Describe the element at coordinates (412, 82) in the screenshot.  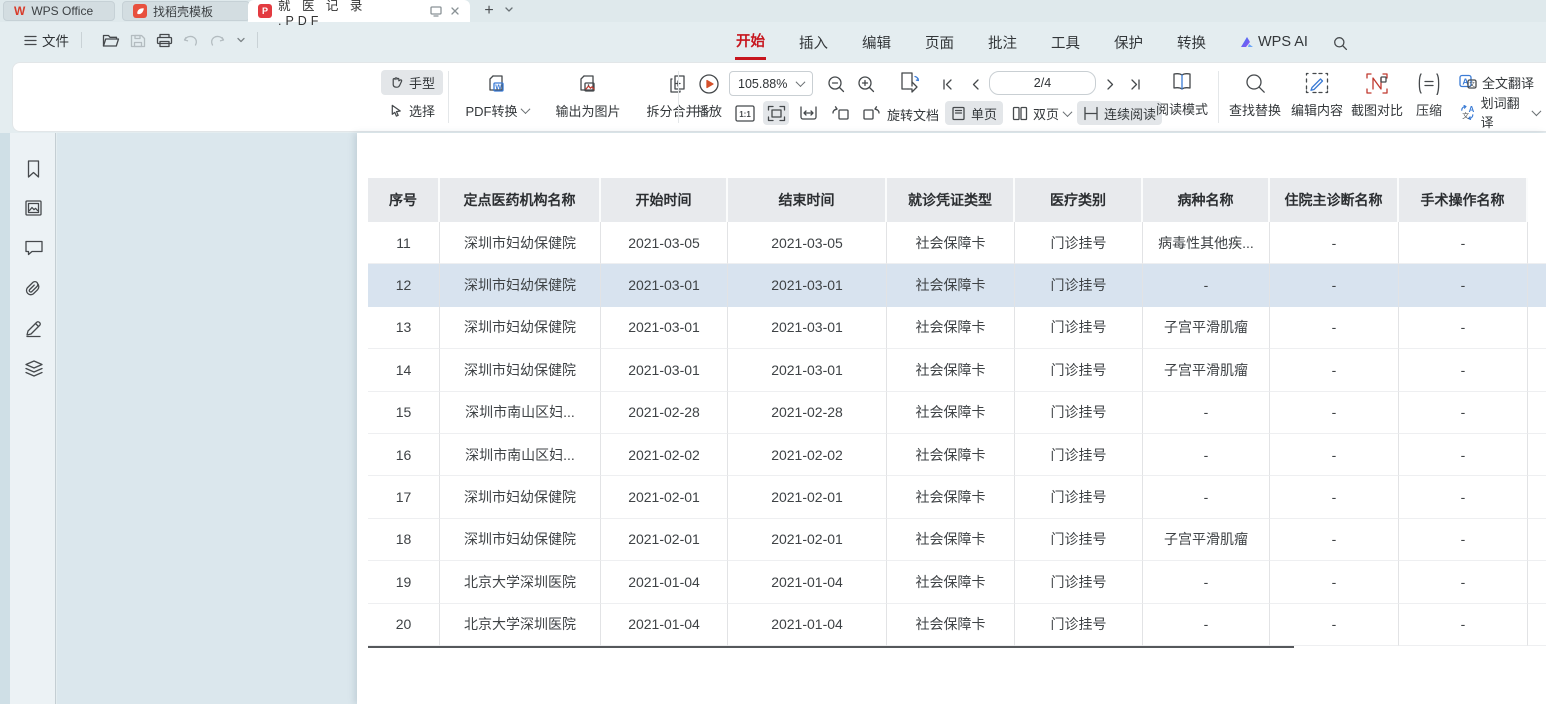
I see `hand-tool-button: 手型` at that location.